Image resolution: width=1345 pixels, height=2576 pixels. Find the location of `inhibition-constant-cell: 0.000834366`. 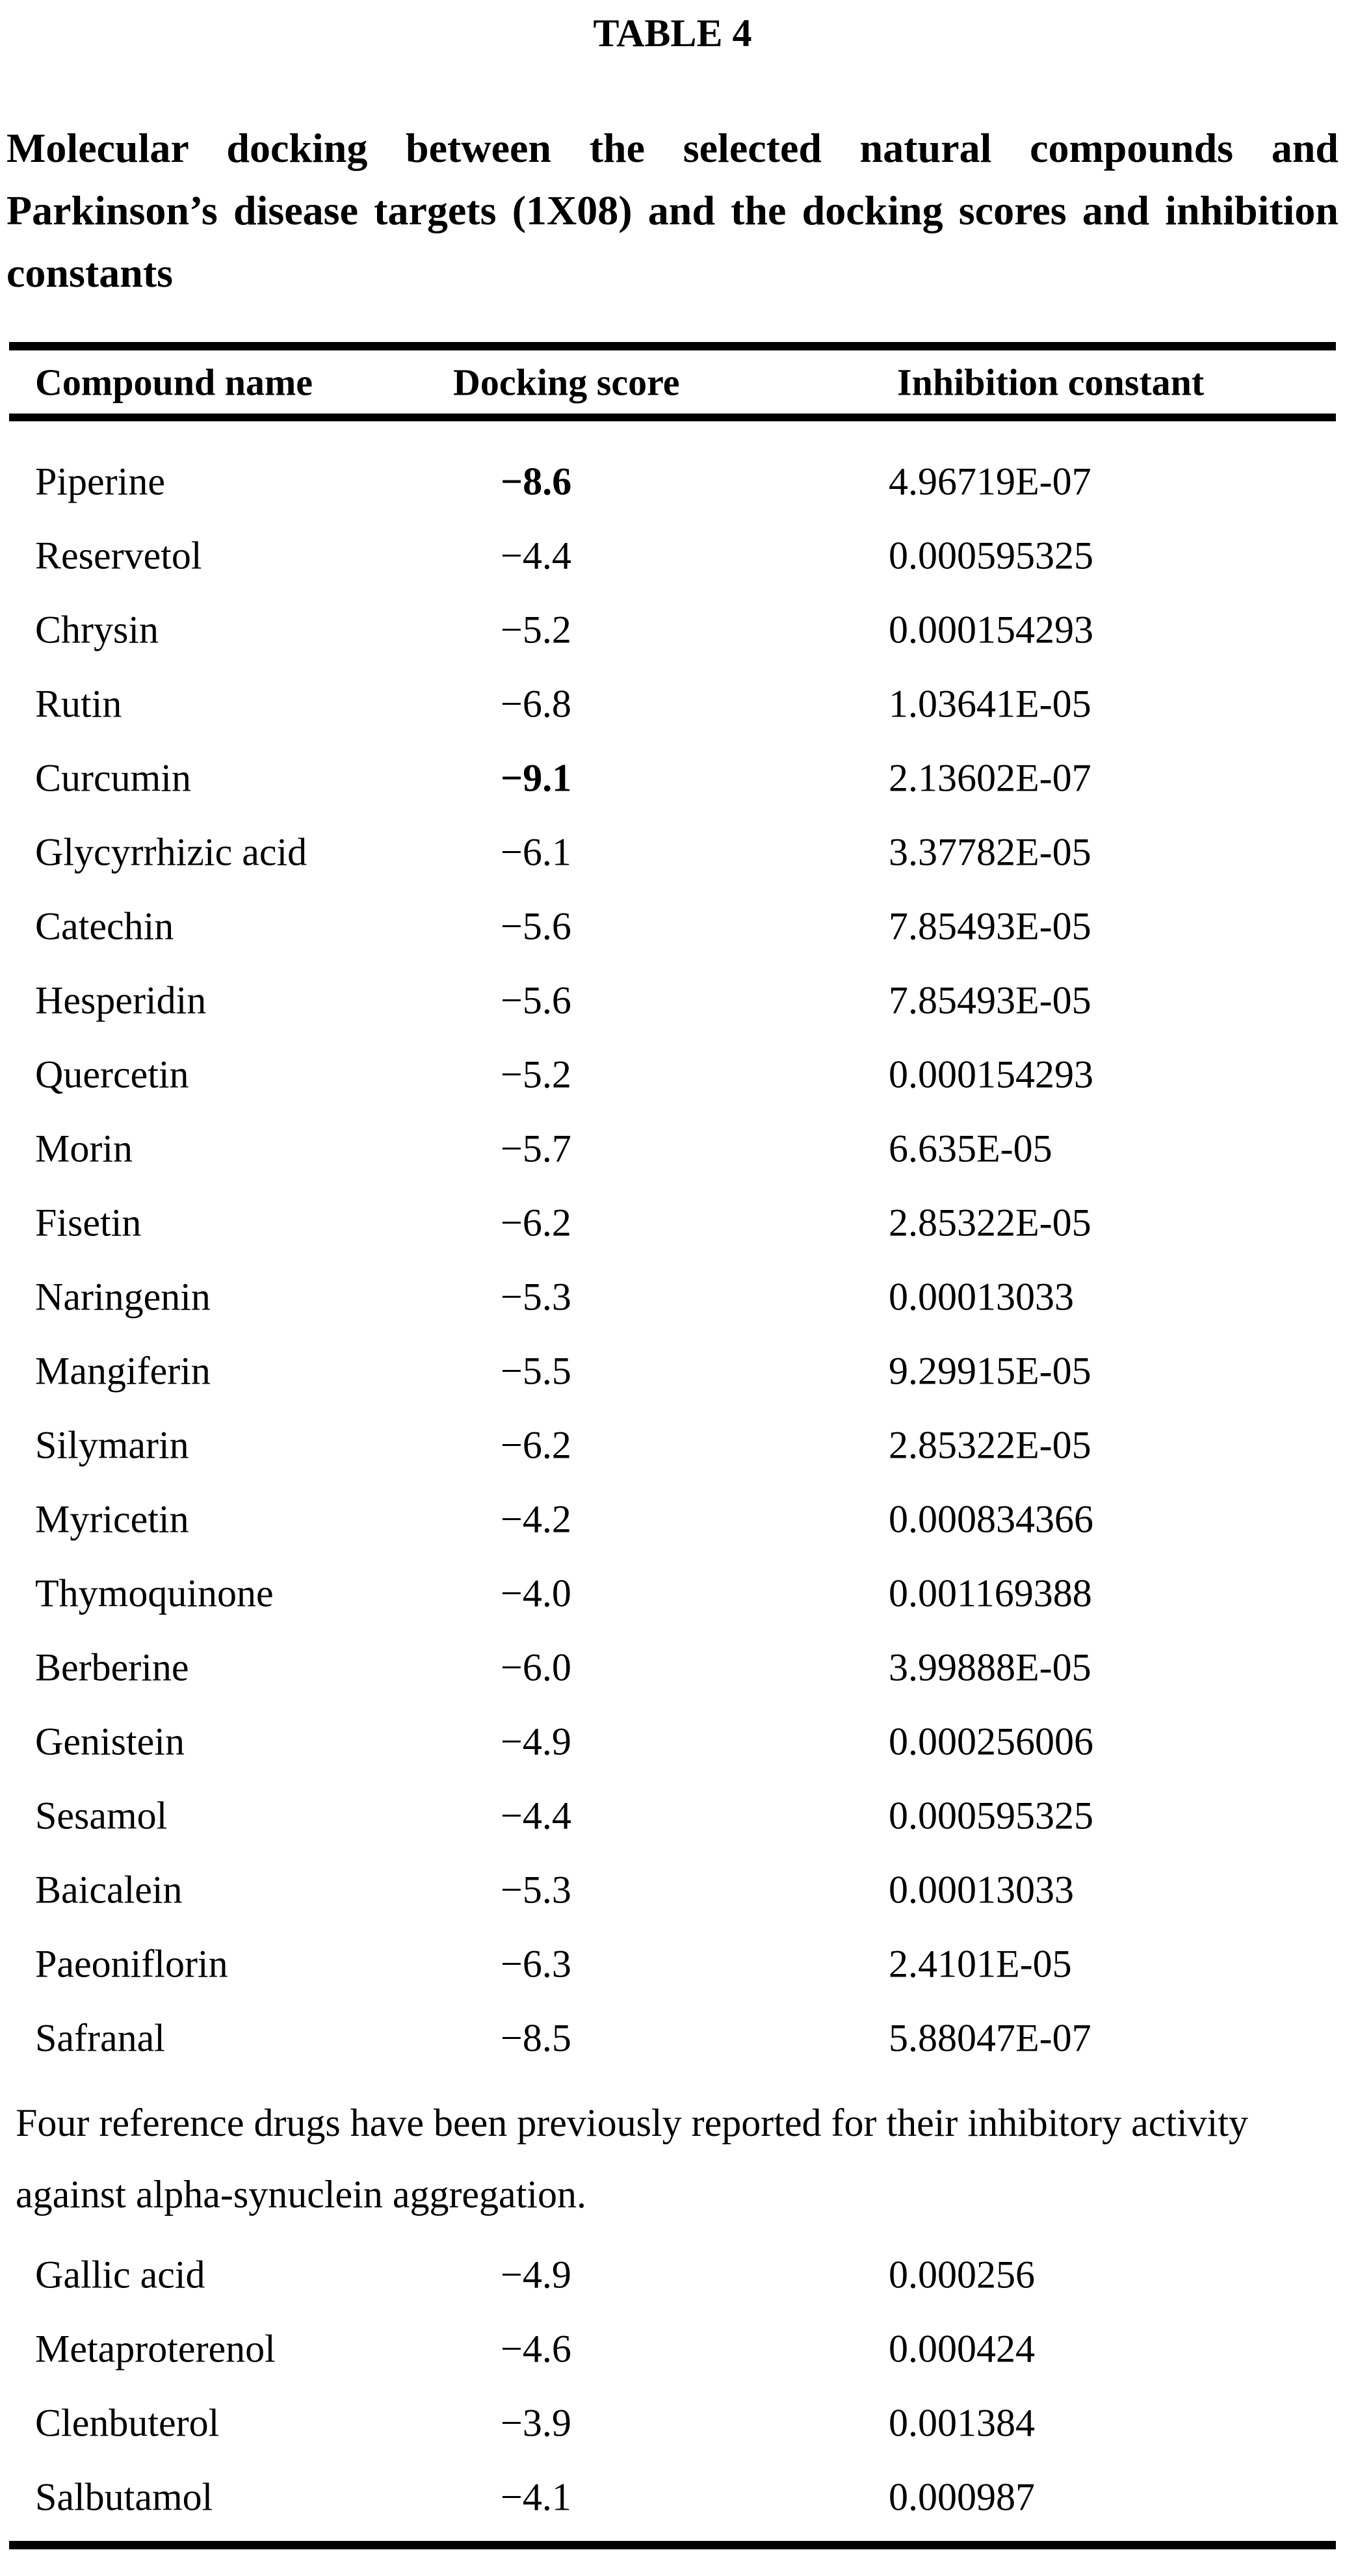

inhibition-constant-cell: 0.000834366 is located at coordinates (991, 1519).